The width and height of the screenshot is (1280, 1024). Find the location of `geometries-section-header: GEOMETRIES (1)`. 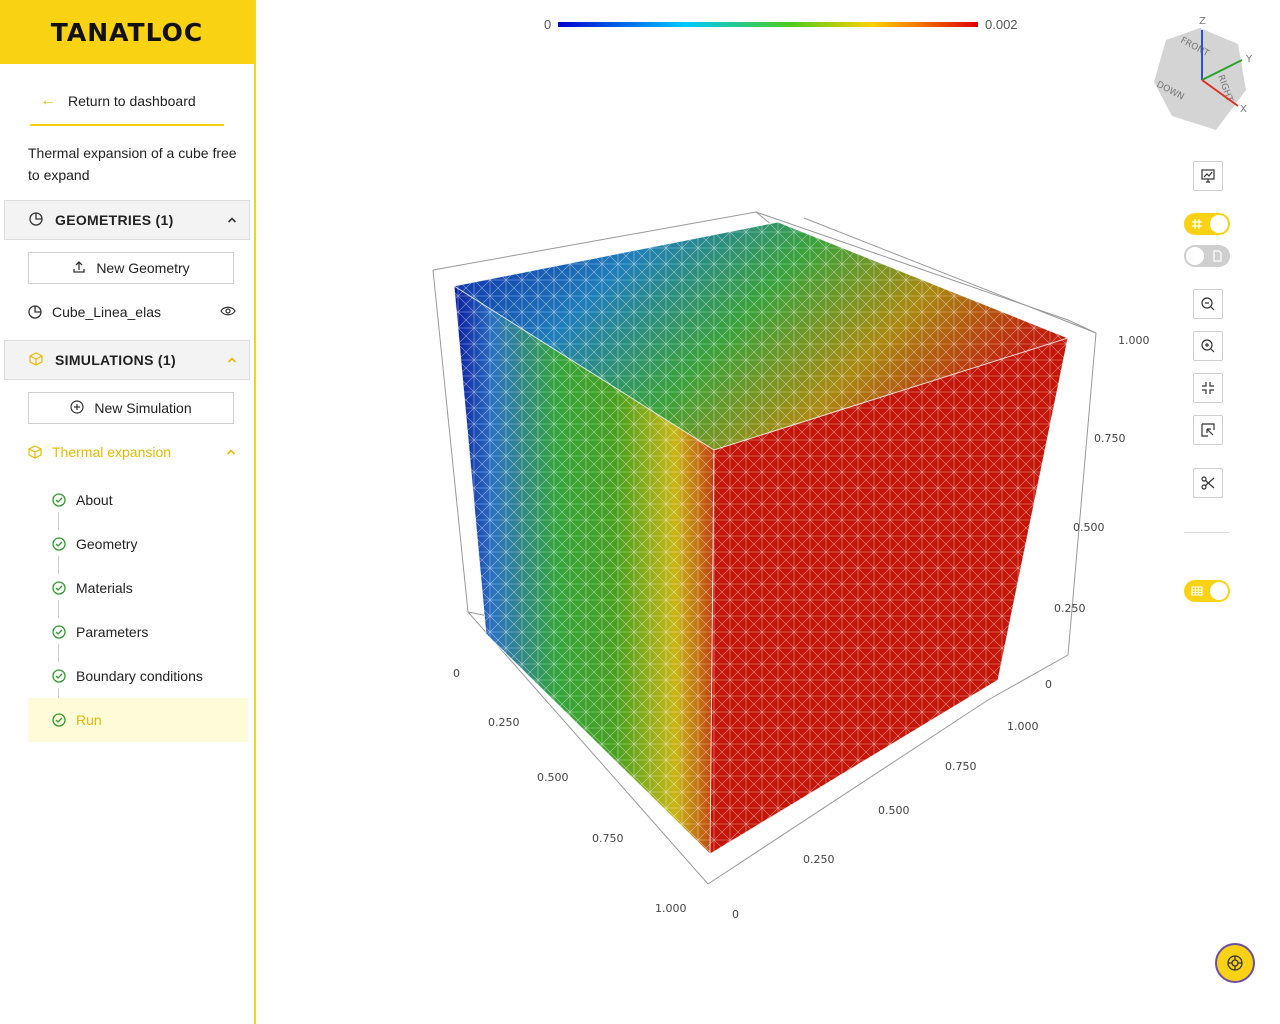

geometries-section-header: GEOMETRIES (1) is located at coordinates (127, 220).